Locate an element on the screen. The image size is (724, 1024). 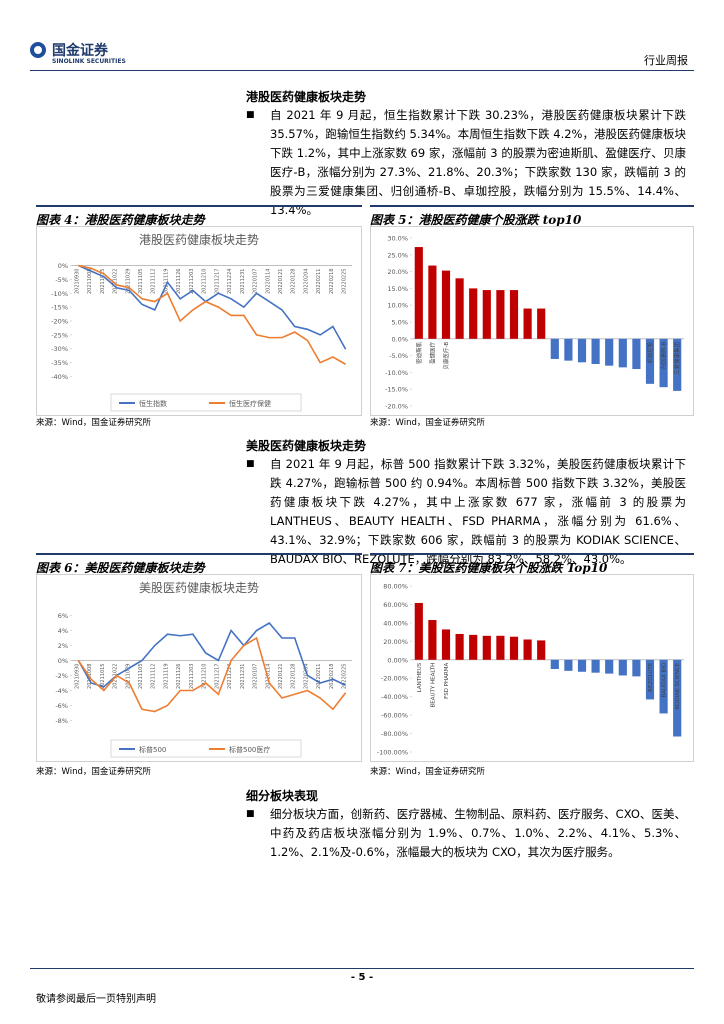
y-tick-label: 2% is located at coordinates (63, 646).